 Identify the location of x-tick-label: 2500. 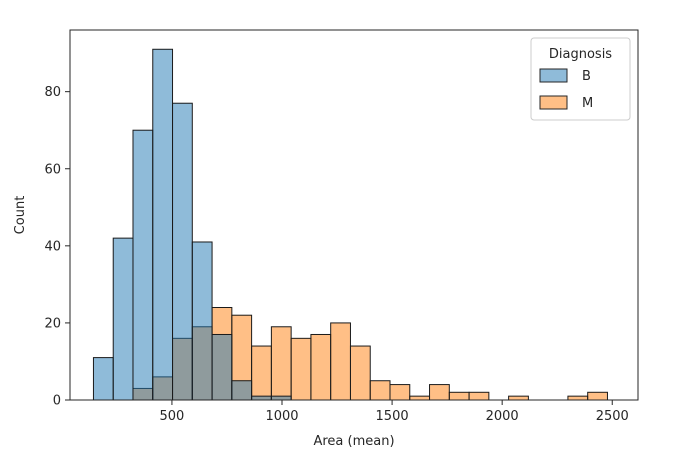
(612, 416).